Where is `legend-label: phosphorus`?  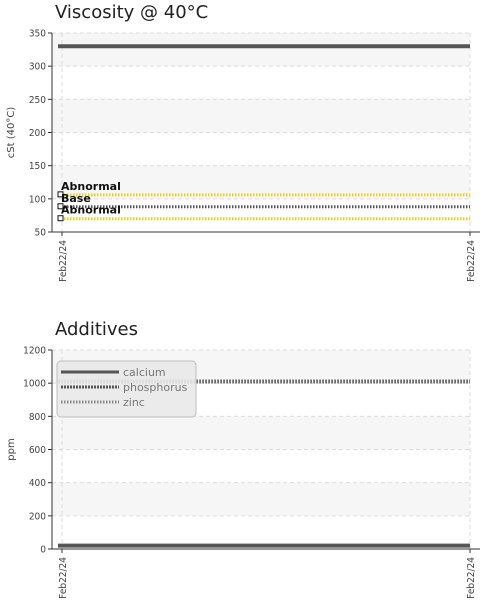
legend-label: phosphorus is located at coordinates (155, 387).